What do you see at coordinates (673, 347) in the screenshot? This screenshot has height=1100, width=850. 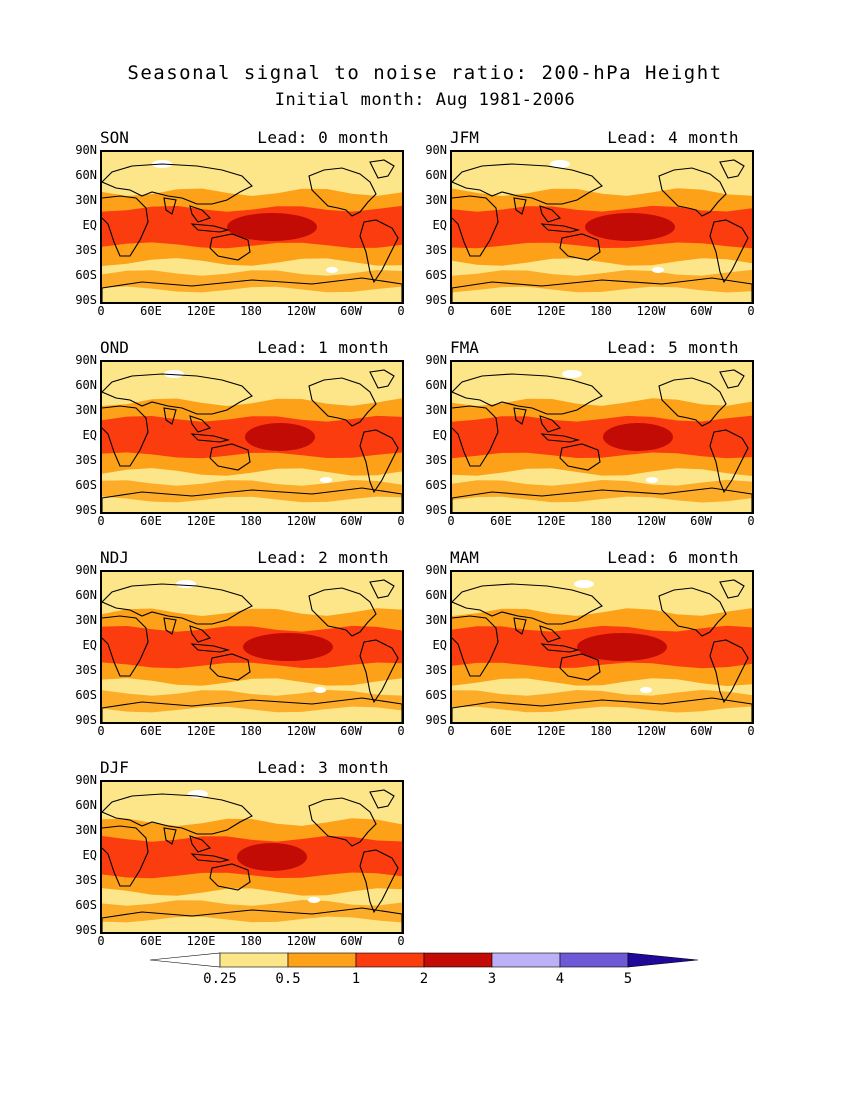 I see `panel-lead-label: Lead: 5 month` at bounding box center [673, 347].